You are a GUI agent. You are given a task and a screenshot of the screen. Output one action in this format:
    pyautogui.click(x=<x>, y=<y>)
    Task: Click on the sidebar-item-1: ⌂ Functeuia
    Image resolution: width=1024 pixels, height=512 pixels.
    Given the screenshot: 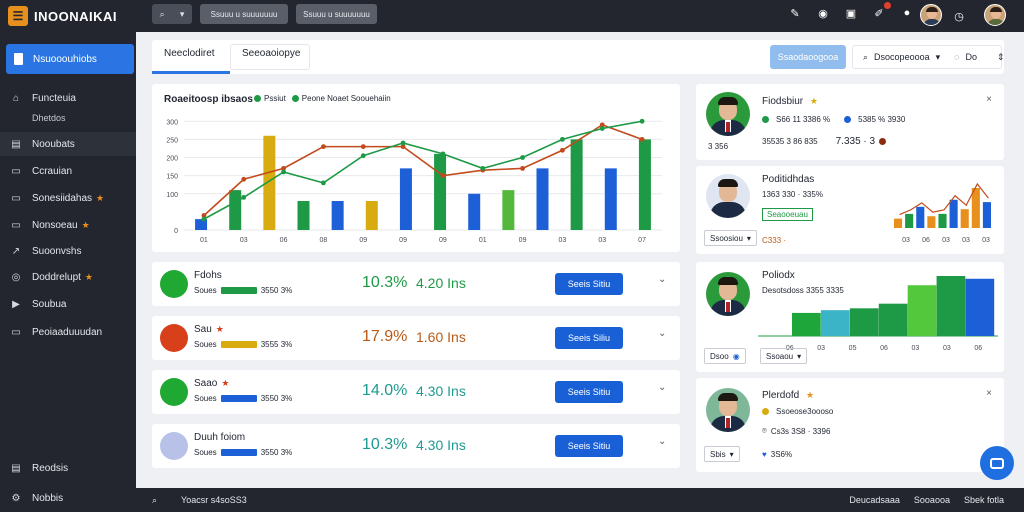 What is the action you would take?
    pyautogui.click(x=68, y=98)
    